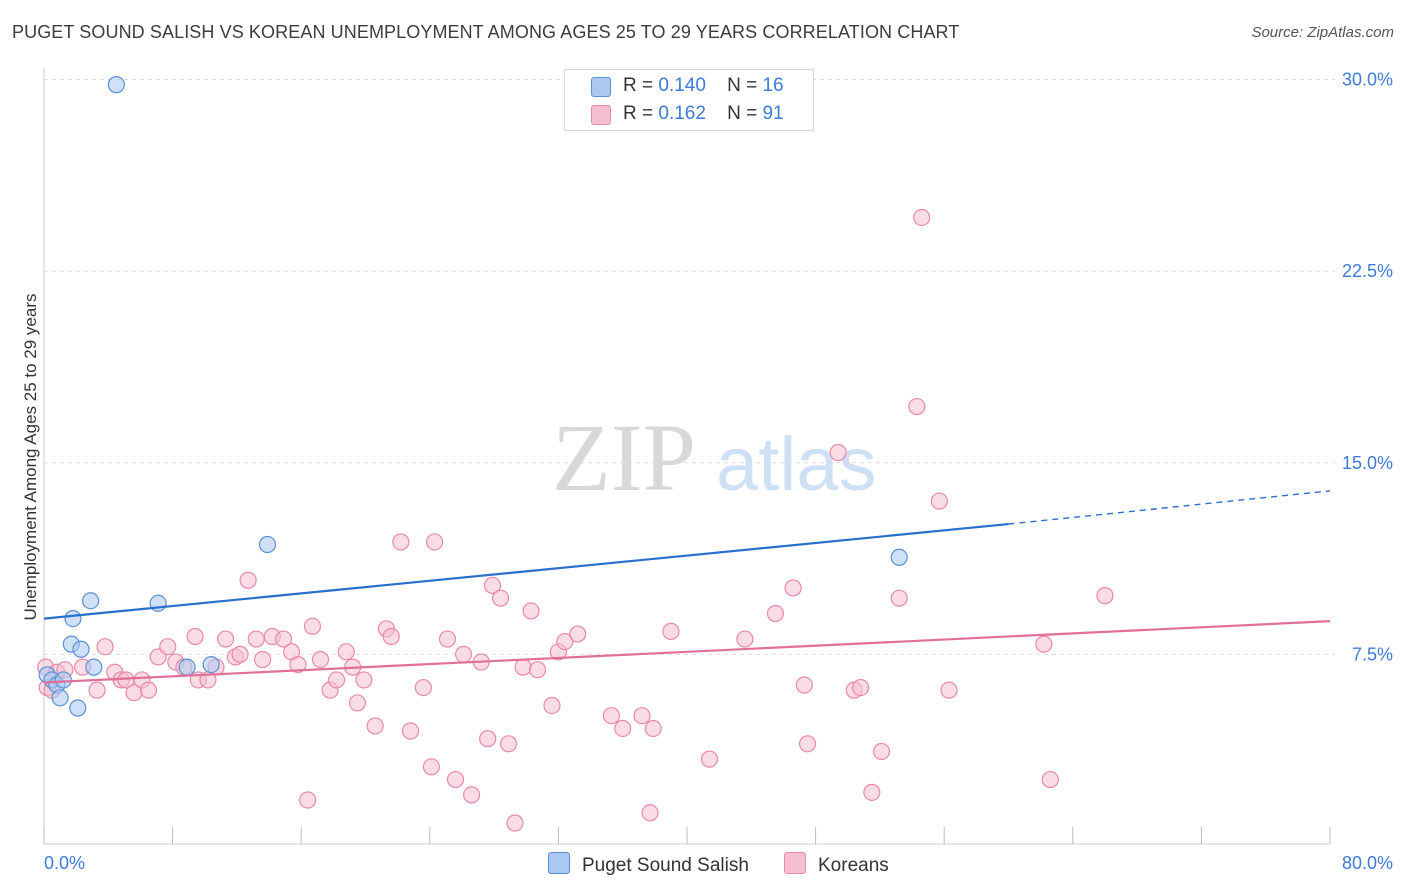  Describe the element at coordinates (682, 113) in the screenshot. I see `legend-r-value: 0.162` at that location.